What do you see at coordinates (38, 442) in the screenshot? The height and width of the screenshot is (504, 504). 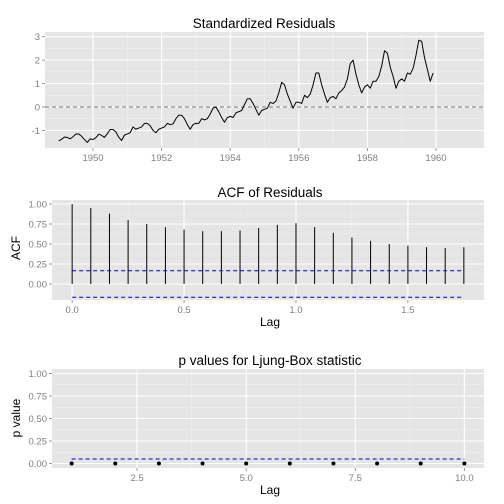 I see `ljung-box-y-tick-label: 0.25` at bounding box center [38, 442].